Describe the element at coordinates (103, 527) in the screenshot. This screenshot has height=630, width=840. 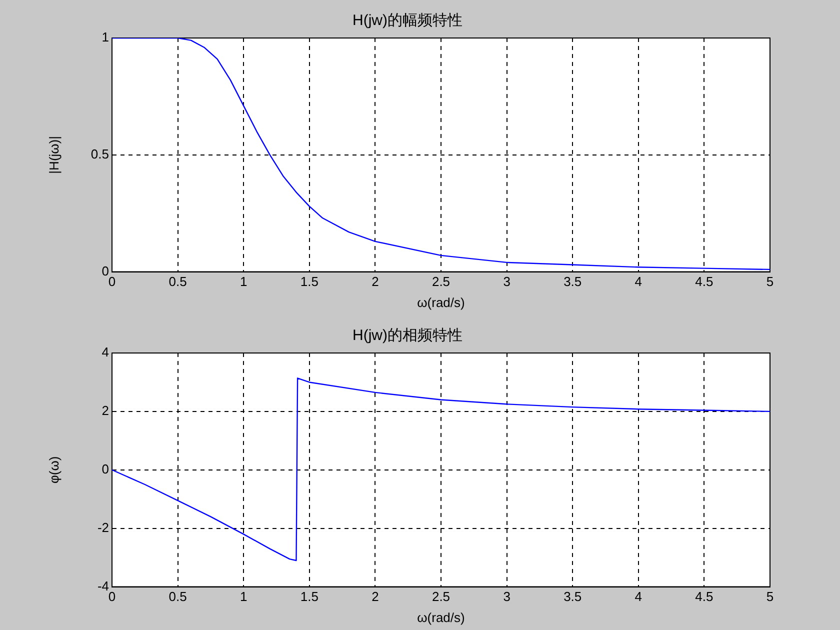
I see `y-tick-label: -2` at that location.